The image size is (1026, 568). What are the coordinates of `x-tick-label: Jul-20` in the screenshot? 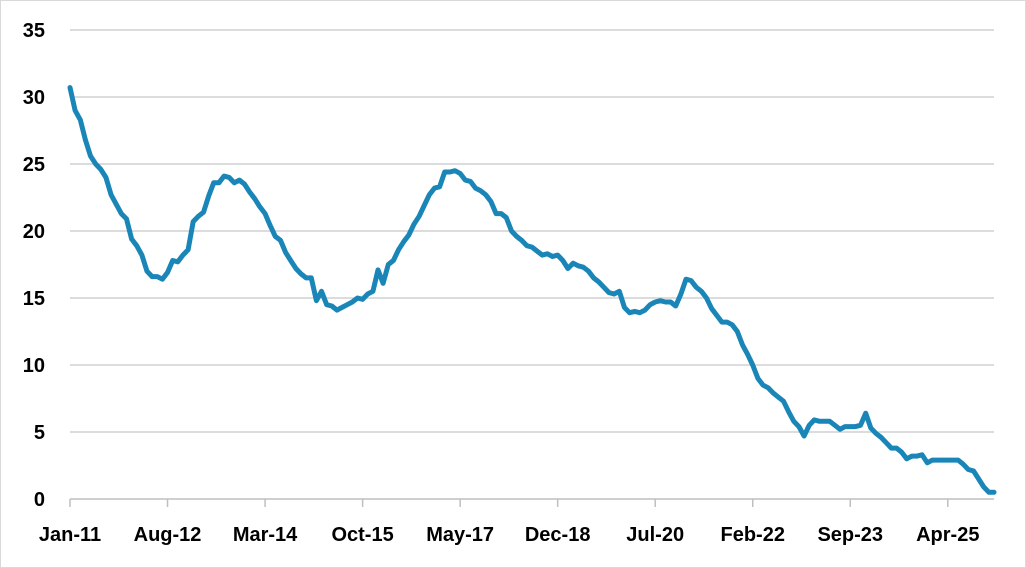 It's located at (655, 535).